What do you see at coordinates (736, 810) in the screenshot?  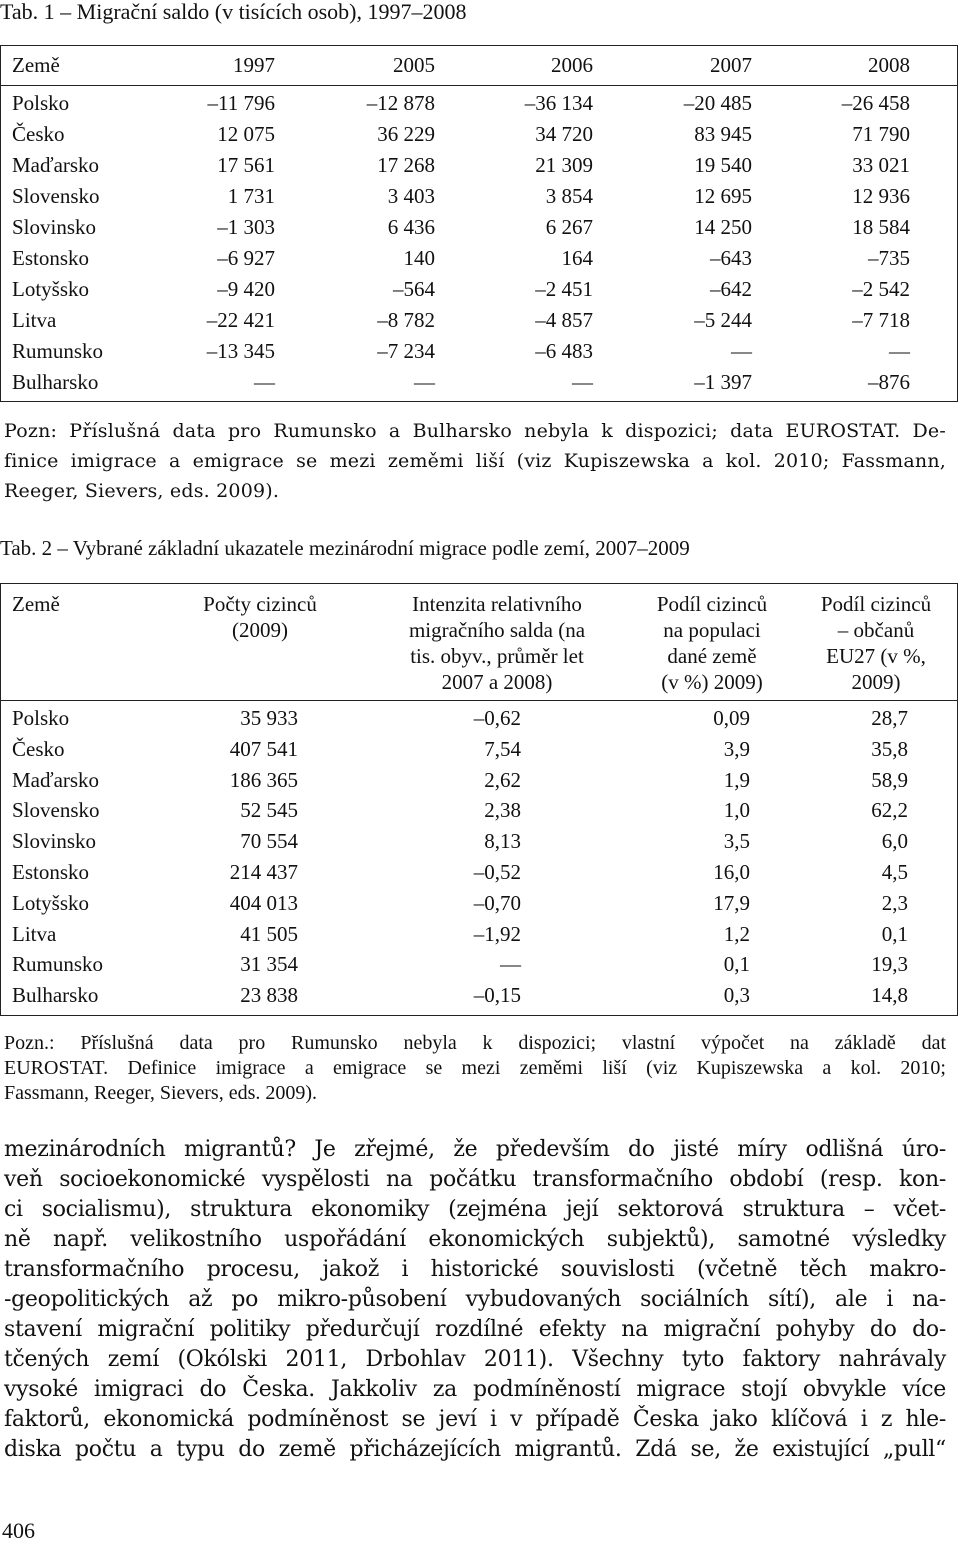 I see `cell: 1,0` at bounding box center [736, 810].